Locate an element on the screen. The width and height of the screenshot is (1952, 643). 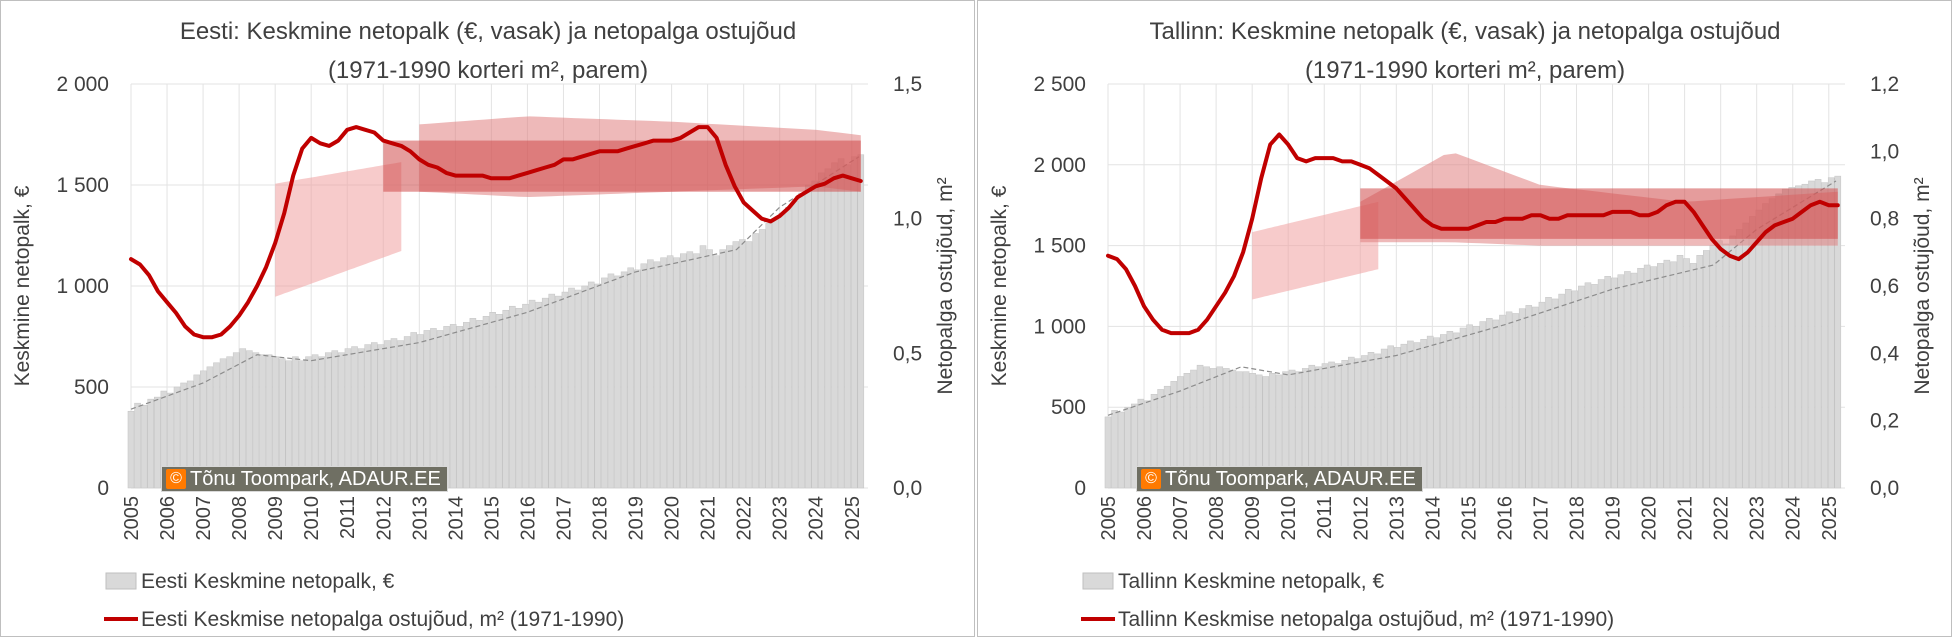
y-tick-label: 0 is located at coordinates (103, 488).